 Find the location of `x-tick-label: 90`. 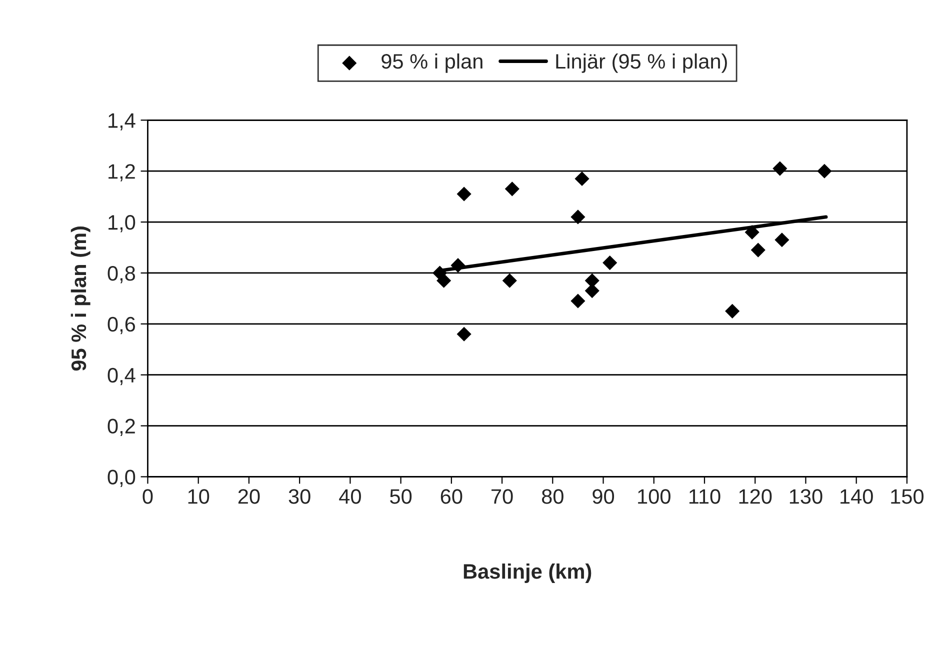

x-tick-label: 90 is located at coordinates (603, 496).